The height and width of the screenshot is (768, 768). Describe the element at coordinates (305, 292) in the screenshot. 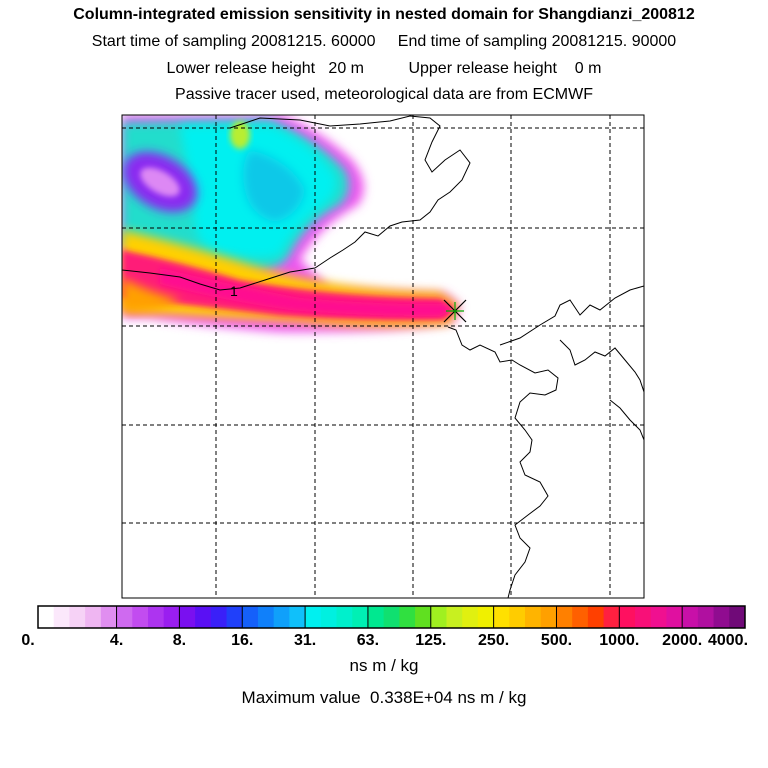

I see `band-core` at that location.